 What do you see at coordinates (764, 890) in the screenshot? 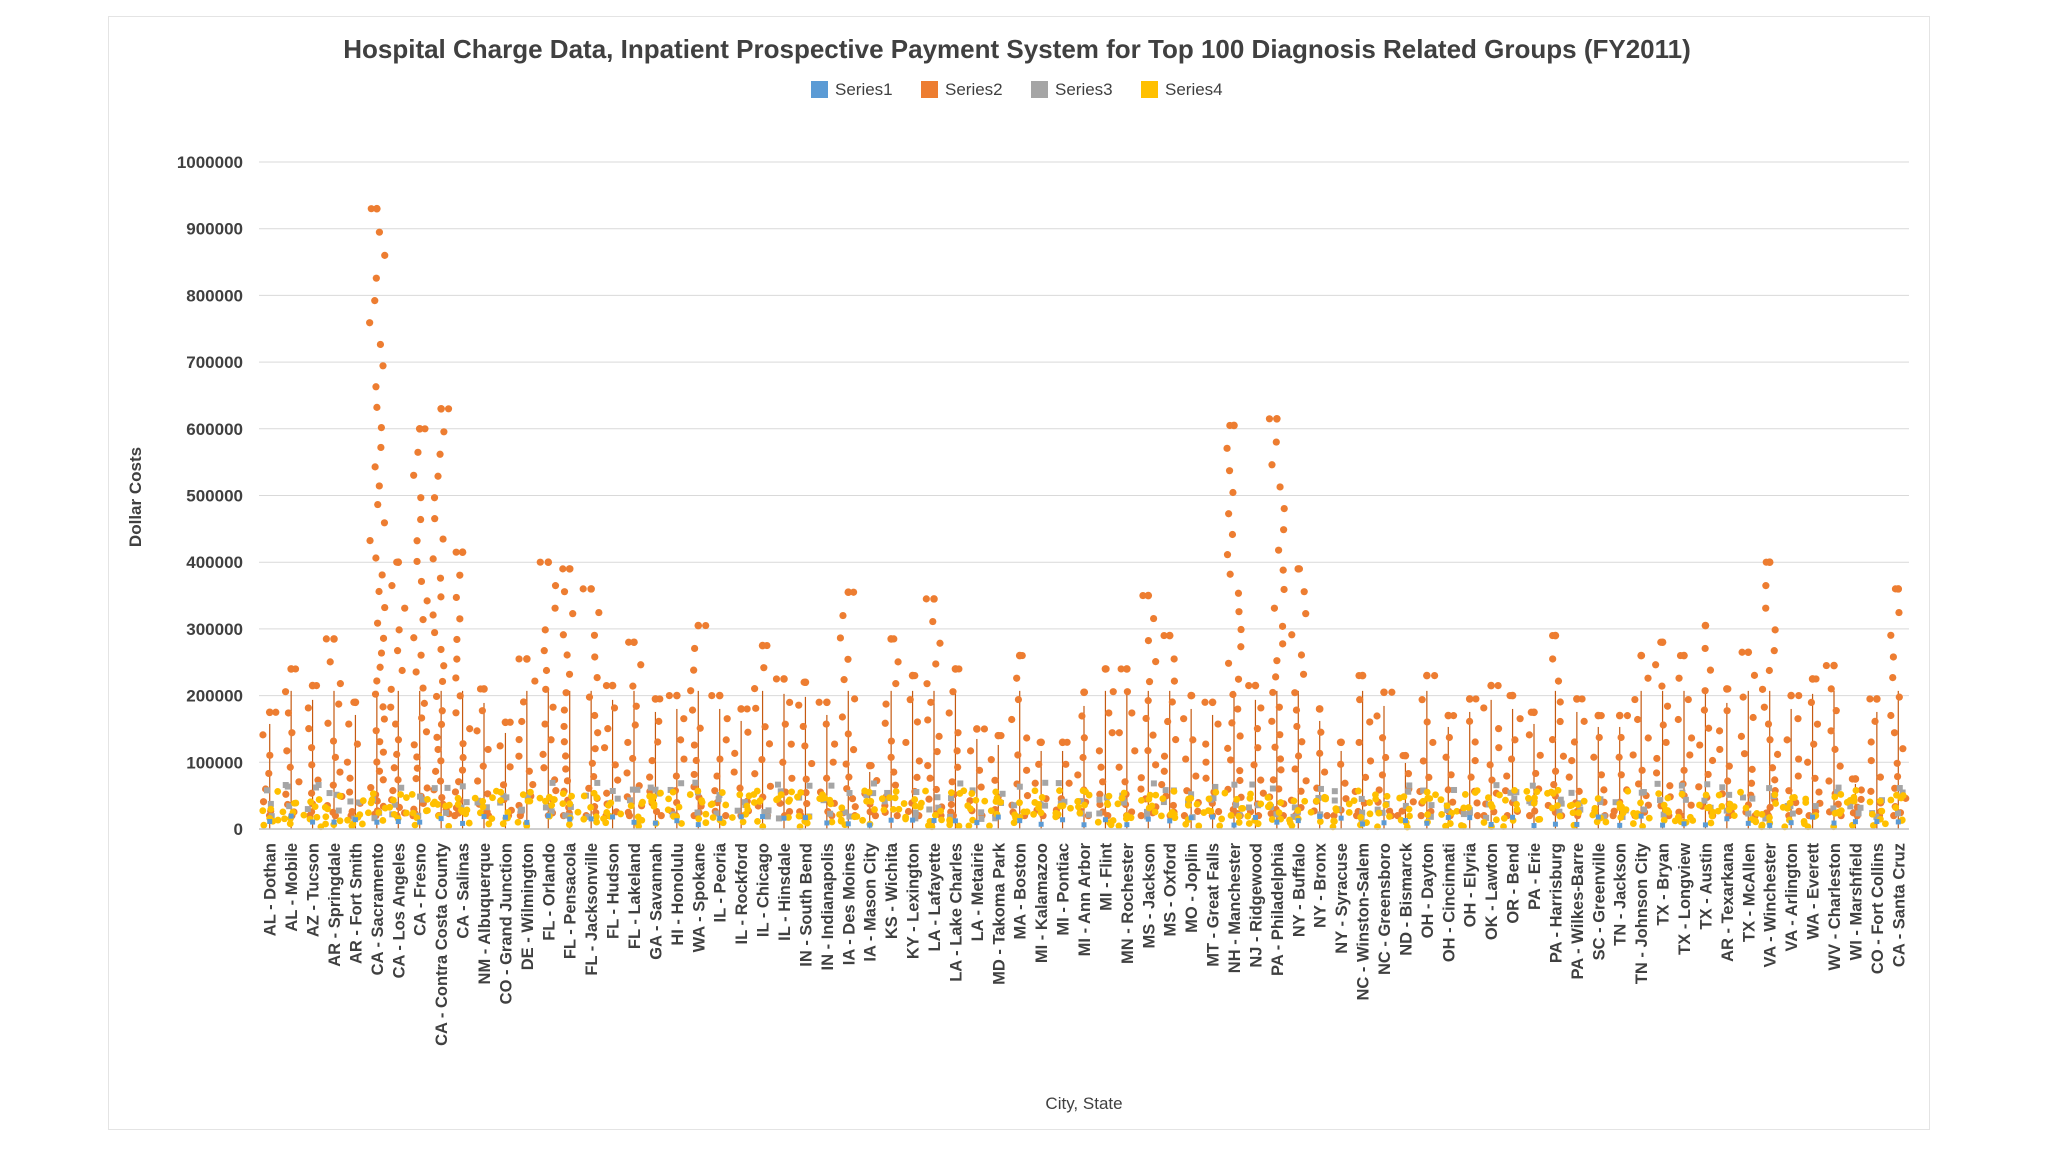
I see `x-tick-label: IL - Chicago` at bounding box center [764, 890].